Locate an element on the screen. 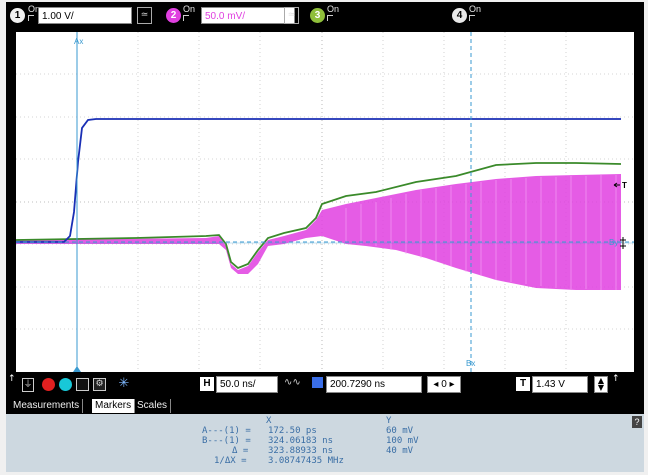  marker-by-label: By is located at coordinates (613, 242).